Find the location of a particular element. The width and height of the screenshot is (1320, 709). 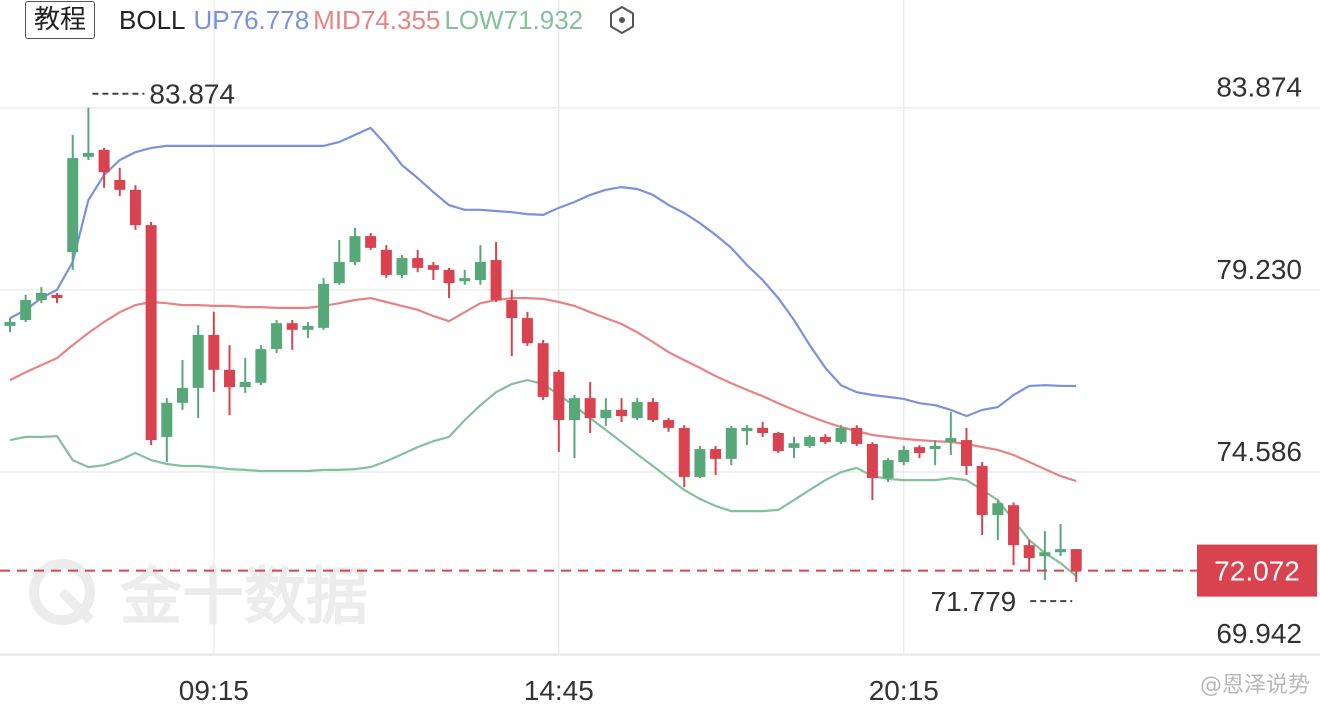

x-tick-label: 09:15 is located at coordinates (214, 690).